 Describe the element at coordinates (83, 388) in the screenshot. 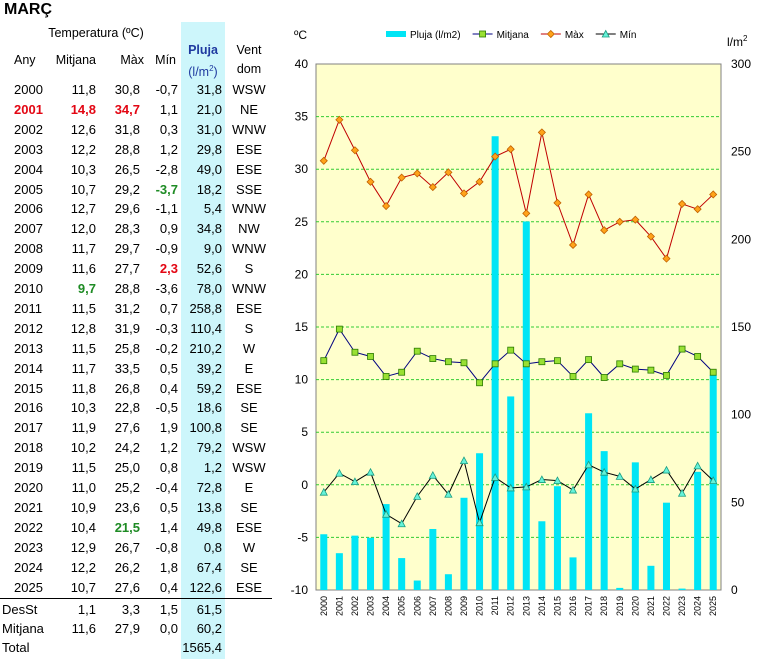

I see `cell-mitjana: 11,8` at that location.